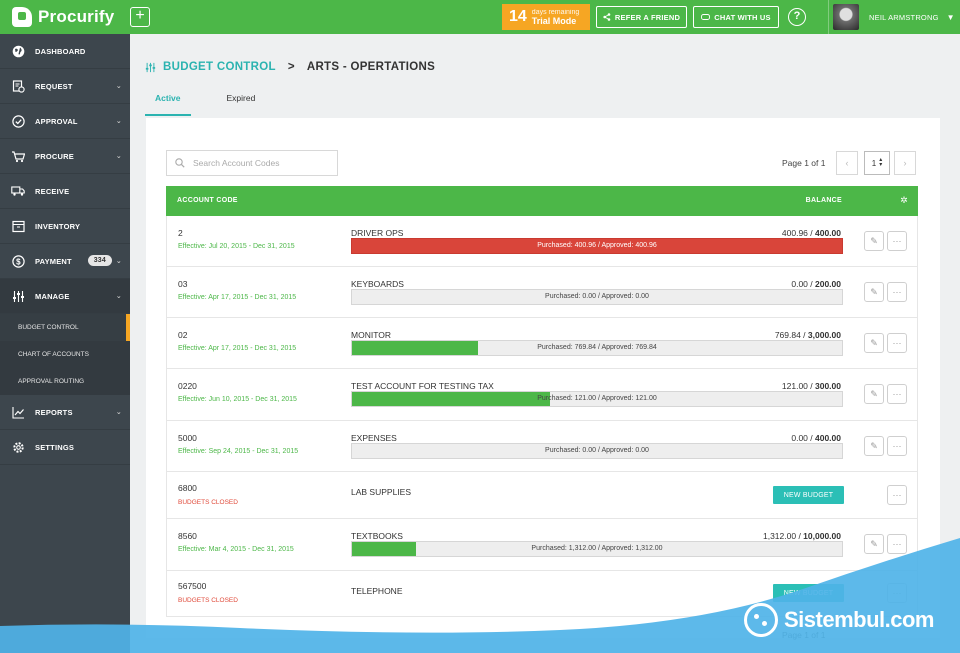 The image size is (960, 653). Describe the element at coordinates (451, 399) in the screenshot. I see `budget-progress-fill` at that location.